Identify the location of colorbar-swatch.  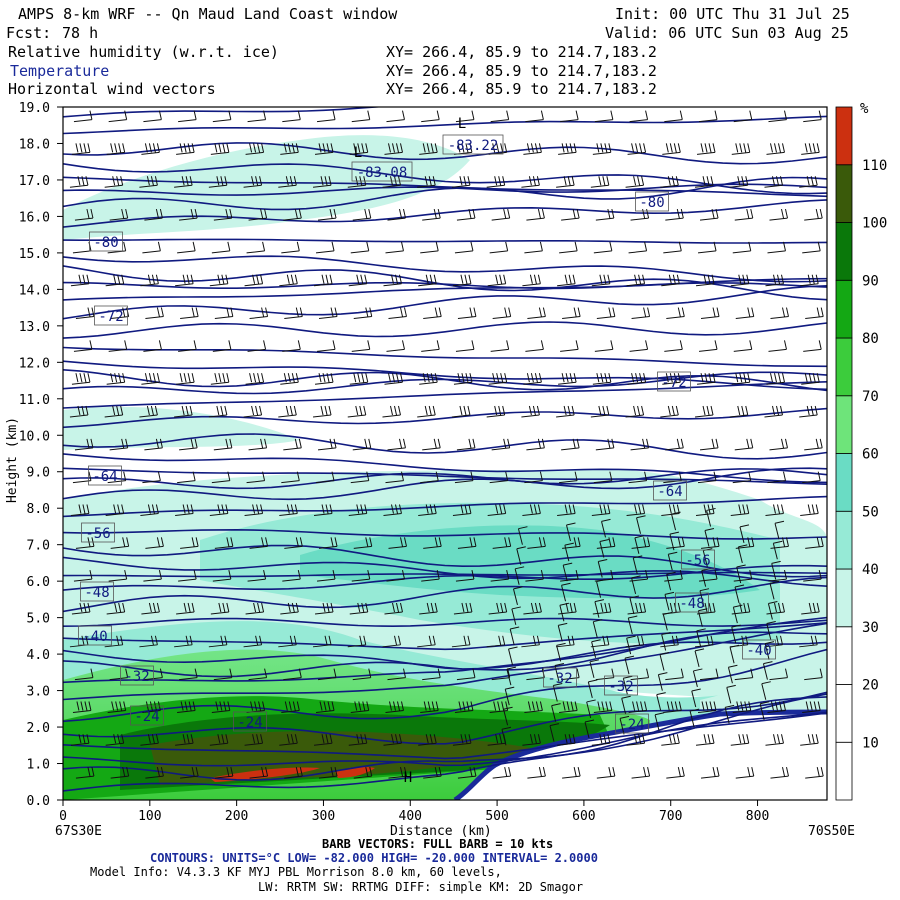
(844, 655).